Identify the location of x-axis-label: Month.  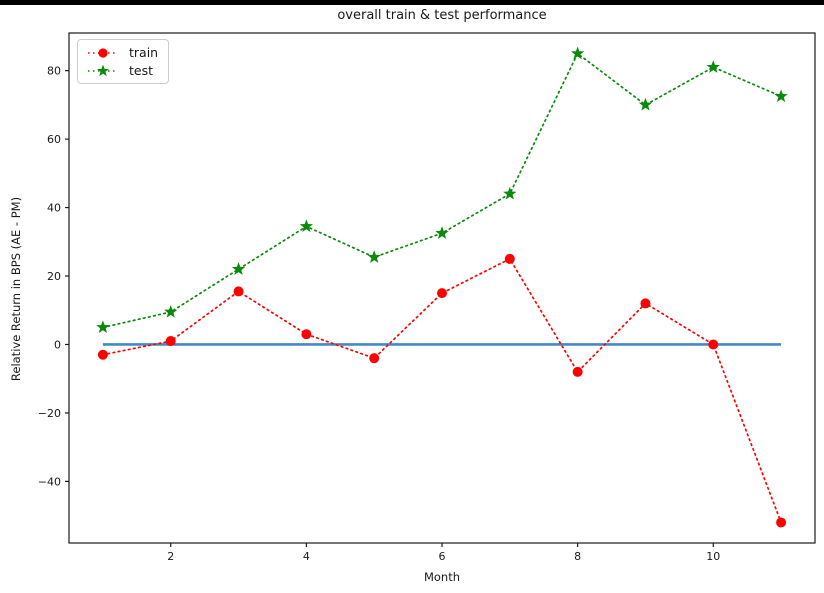
(442, 577).